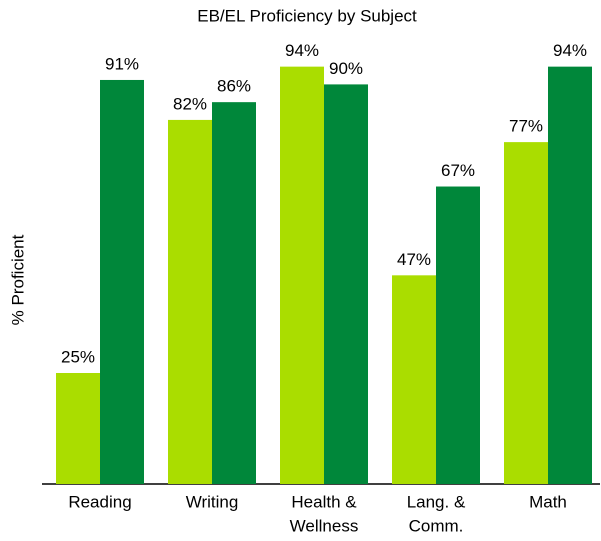  What do you see at coordinates (526, 126) in the screenshot?
I see `value-label: 77%` at bounding box center [526, 126].